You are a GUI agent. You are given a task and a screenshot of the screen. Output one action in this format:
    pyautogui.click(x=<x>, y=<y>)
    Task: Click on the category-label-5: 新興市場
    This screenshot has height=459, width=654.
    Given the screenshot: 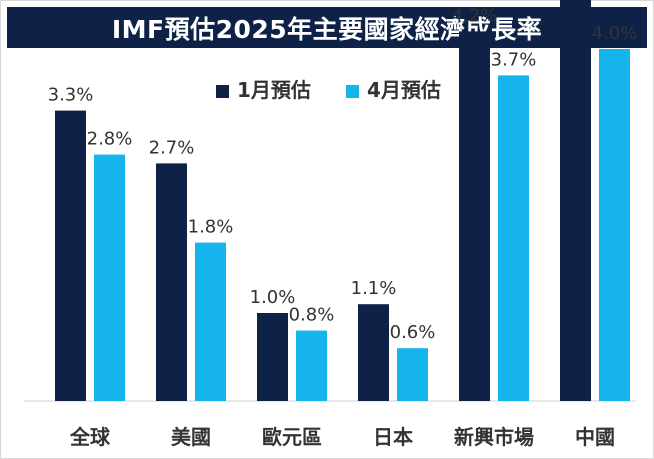 What is the action you would take?
    pyautogui.click(x=494, y=437)
    